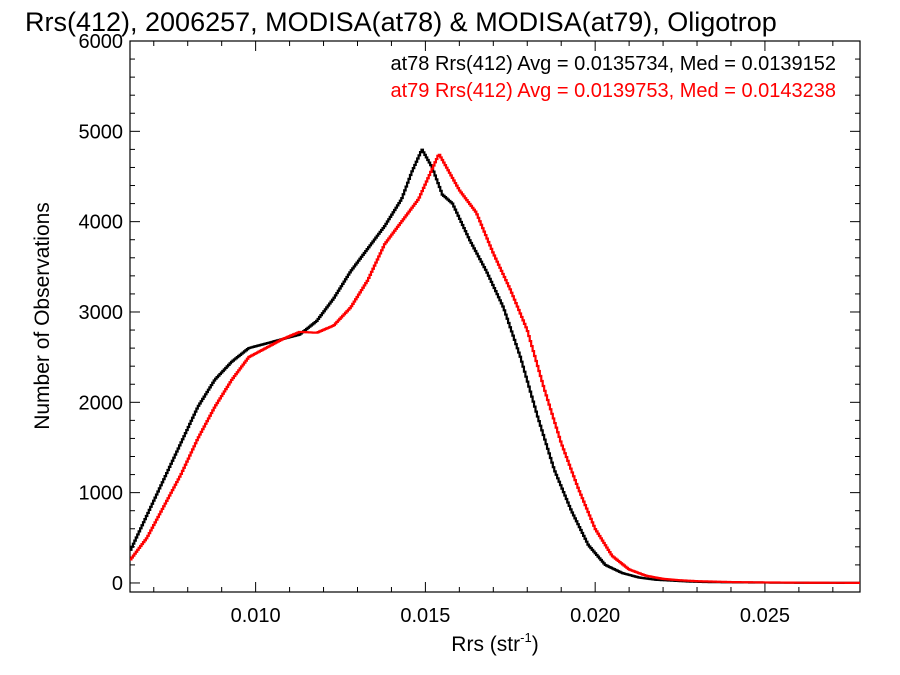  Describe the element at coordinates (101, 42) in the screenshot. I see `y-tick-label: 6000` at that location.